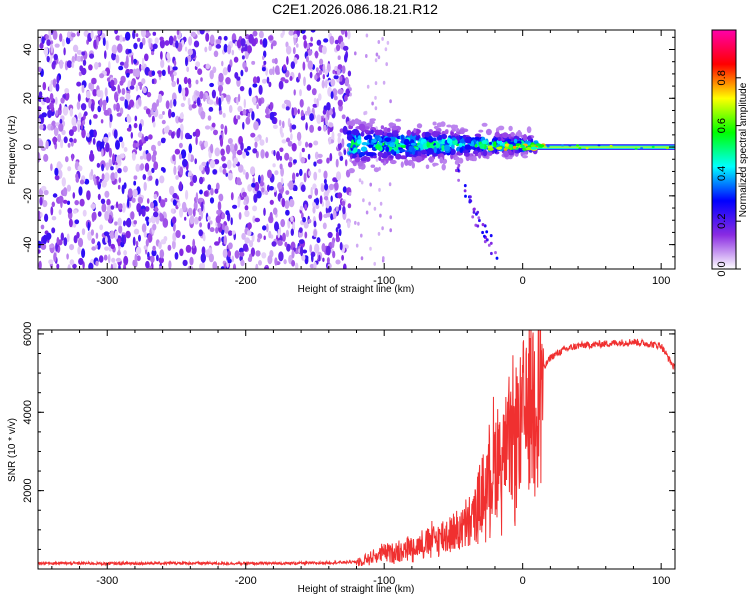 This screenshot has height=600, width=750. I want to click on y-tick-label: 6000, so click(28, 334).